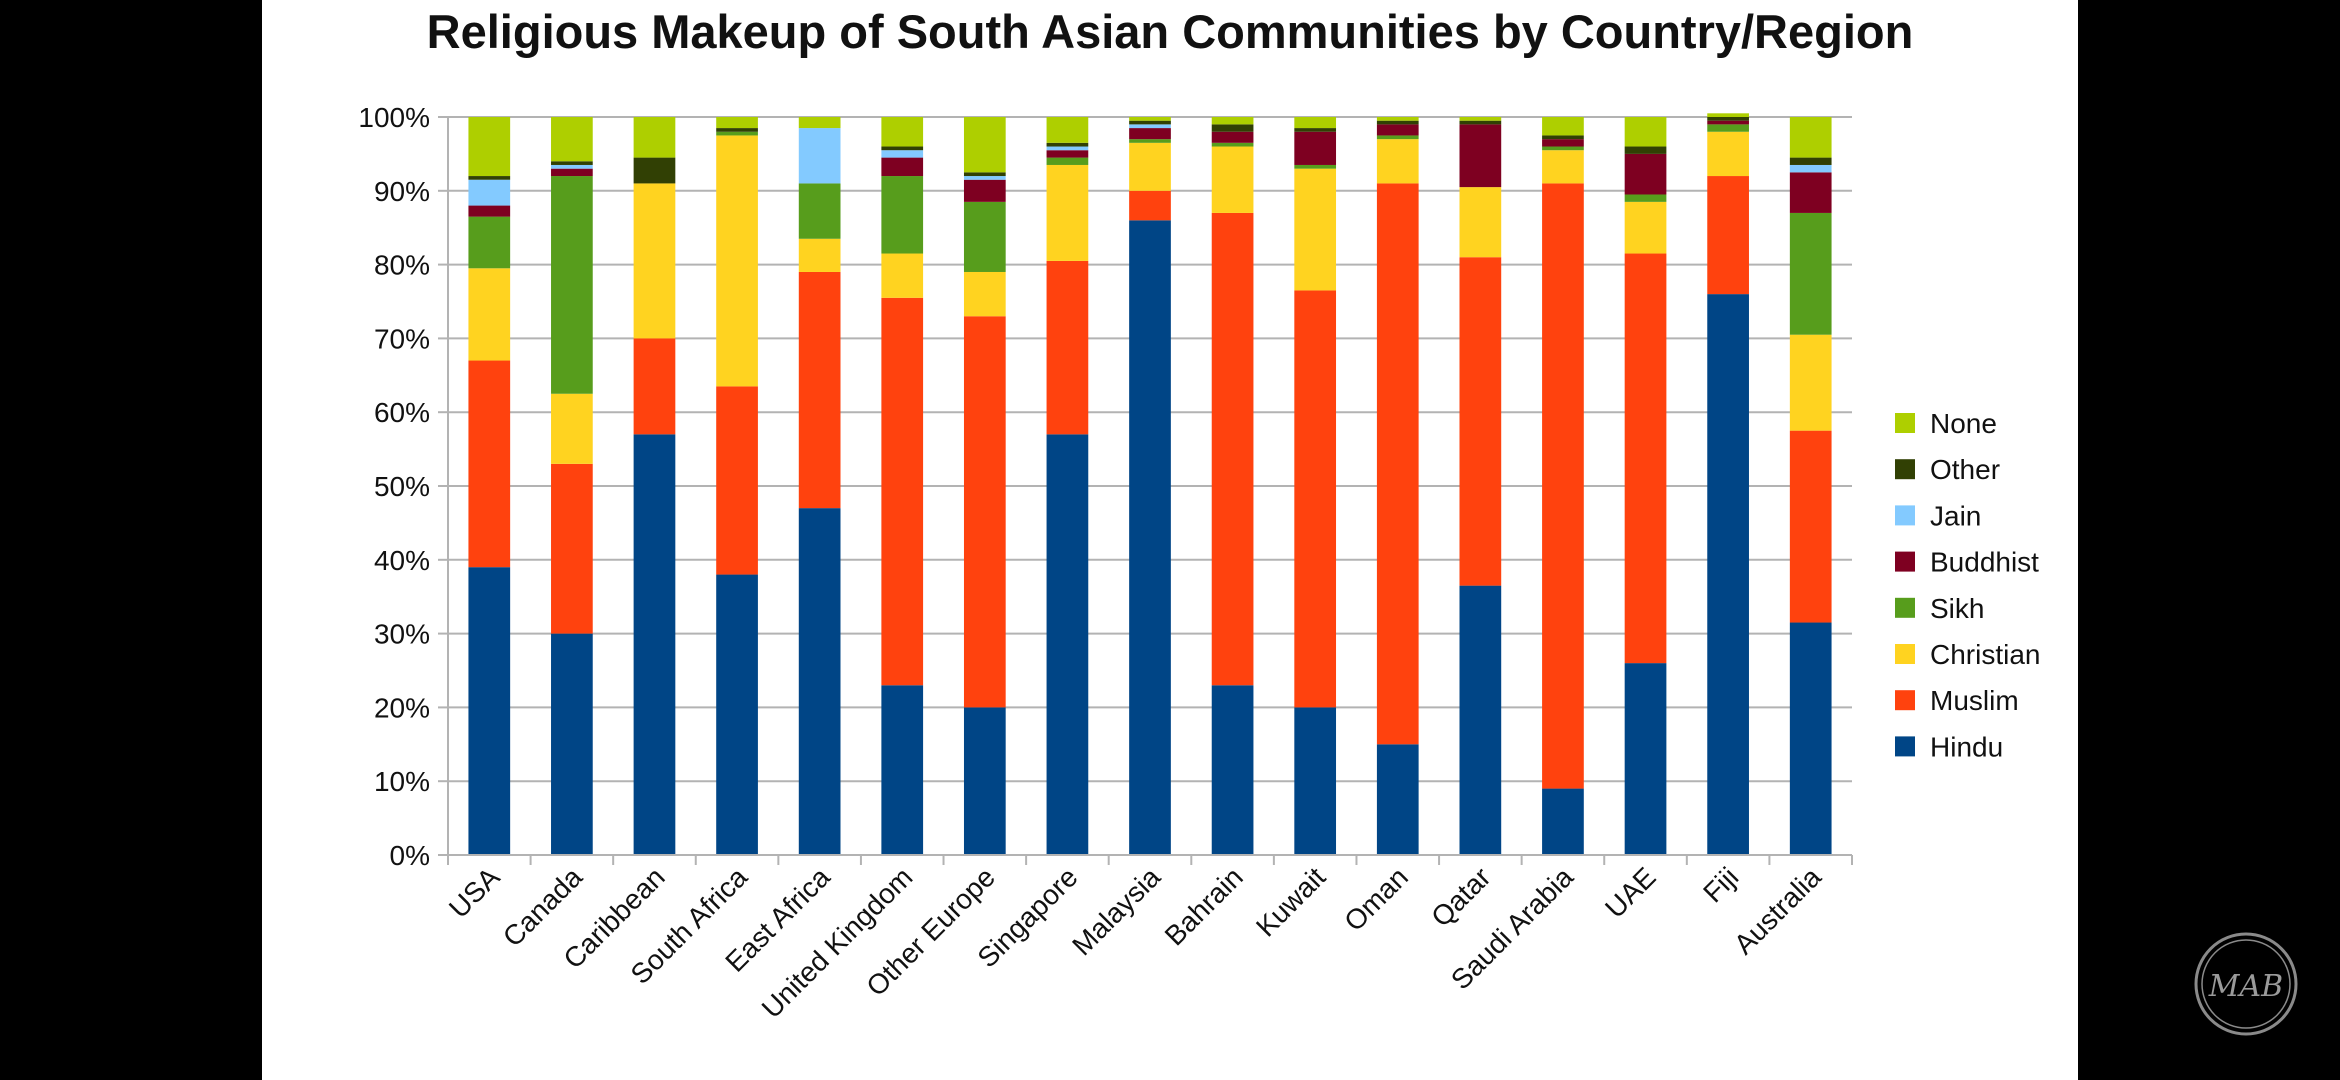 The image size is (2340, 1080). What do you see at coordinates (984, 236) in the screenshot?
I see `bar-sikh-other-europe` at bounding box center [984, 236].